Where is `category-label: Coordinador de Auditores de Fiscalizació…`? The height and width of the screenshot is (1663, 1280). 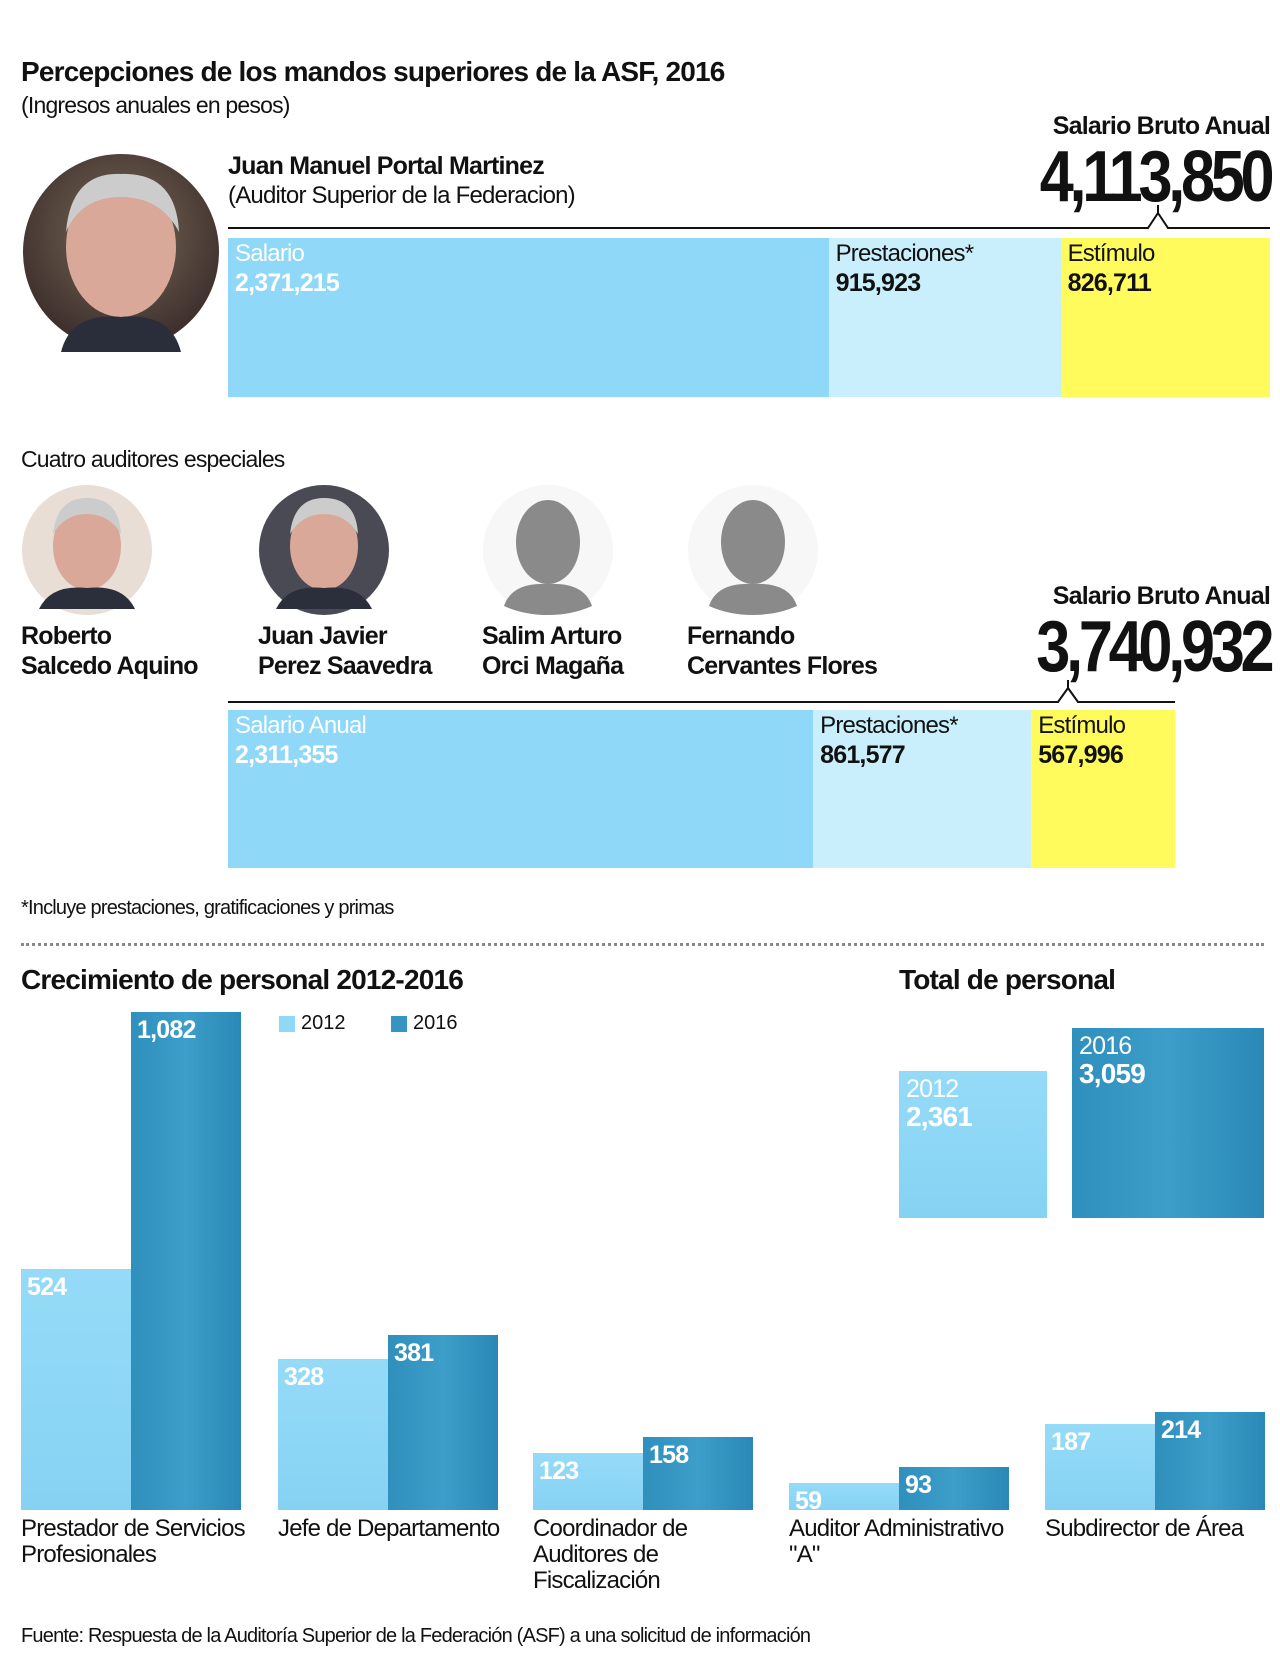 category-label: Coordinador de Auditores de Fiscalizació… is located at coordinates (610, 1554).